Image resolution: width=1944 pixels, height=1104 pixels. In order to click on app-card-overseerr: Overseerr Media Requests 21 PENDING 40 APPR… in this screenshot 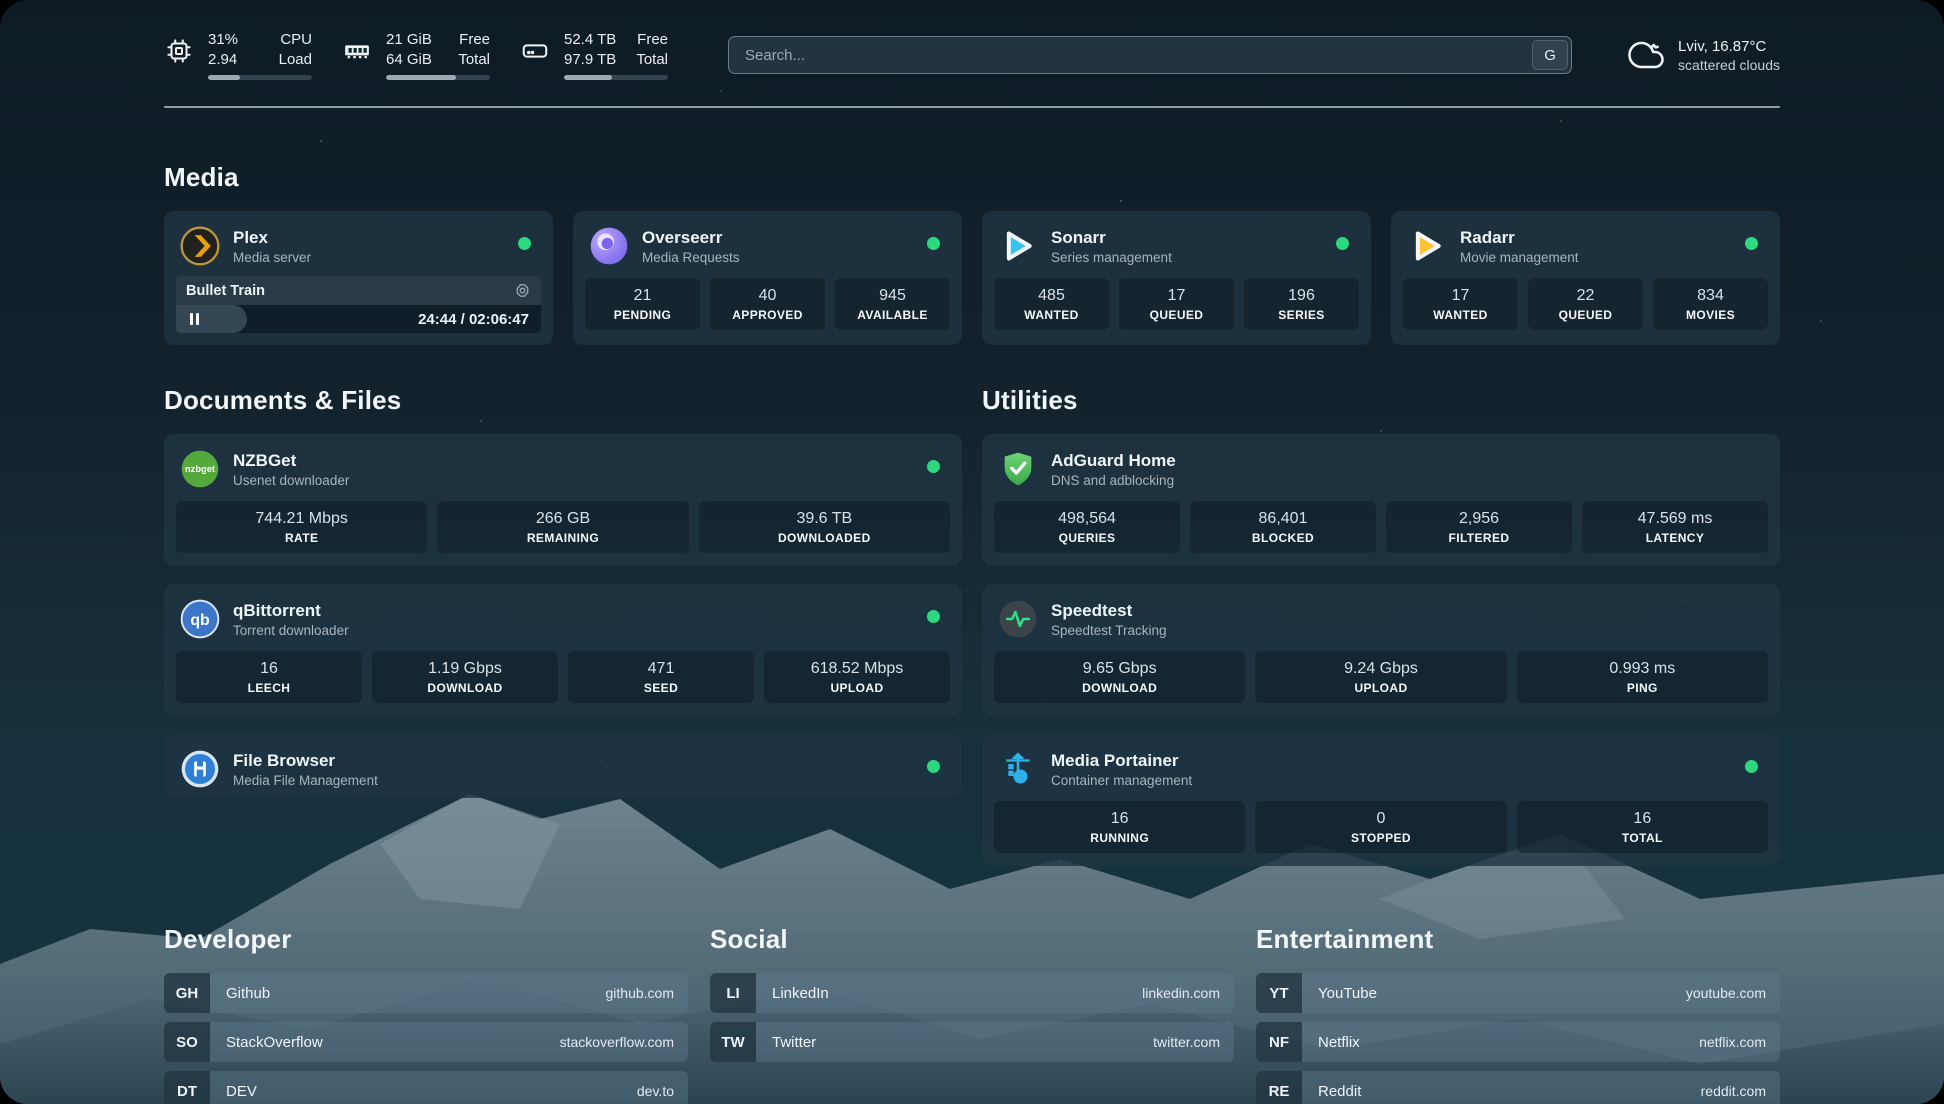, I will do `click(767, 278)`.